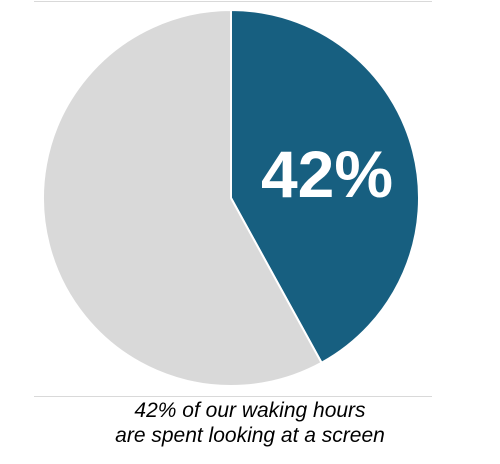 This screenshot has height=464, width=500. Describe the element at coordinates (250, 435) in the screenshot. I see `caption-line-2: are spent looking at a screen` at that location.